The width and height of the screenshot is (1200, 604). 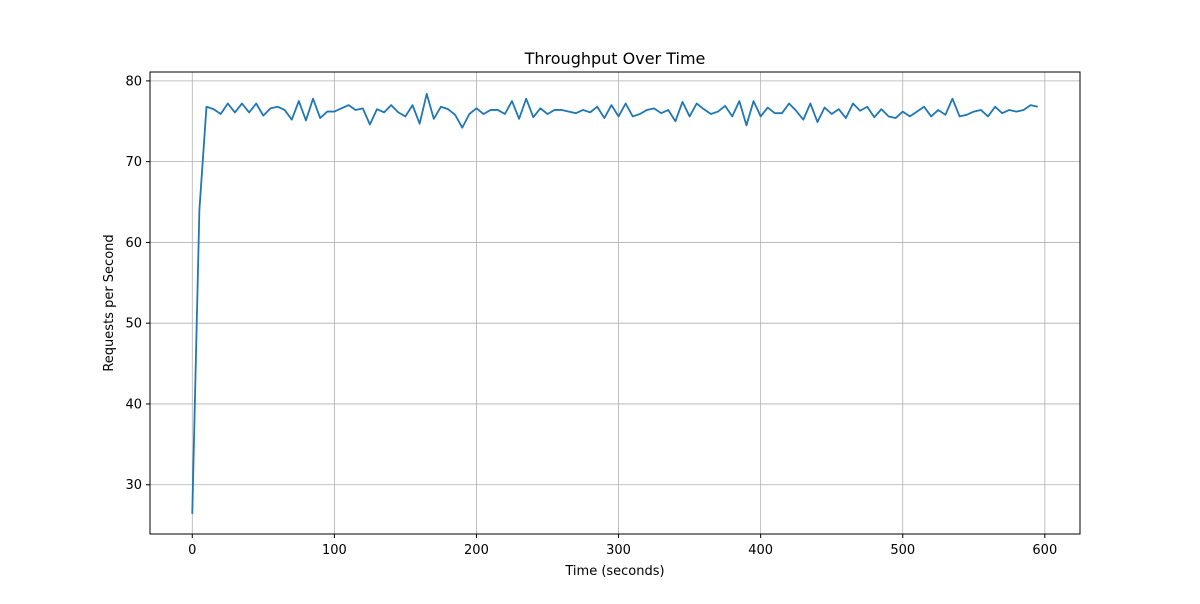 What do you see at coordinates (109, 302) in the screenshot?
I see `y-axis-label: Requests per Second` at bounding box center [109, 302].